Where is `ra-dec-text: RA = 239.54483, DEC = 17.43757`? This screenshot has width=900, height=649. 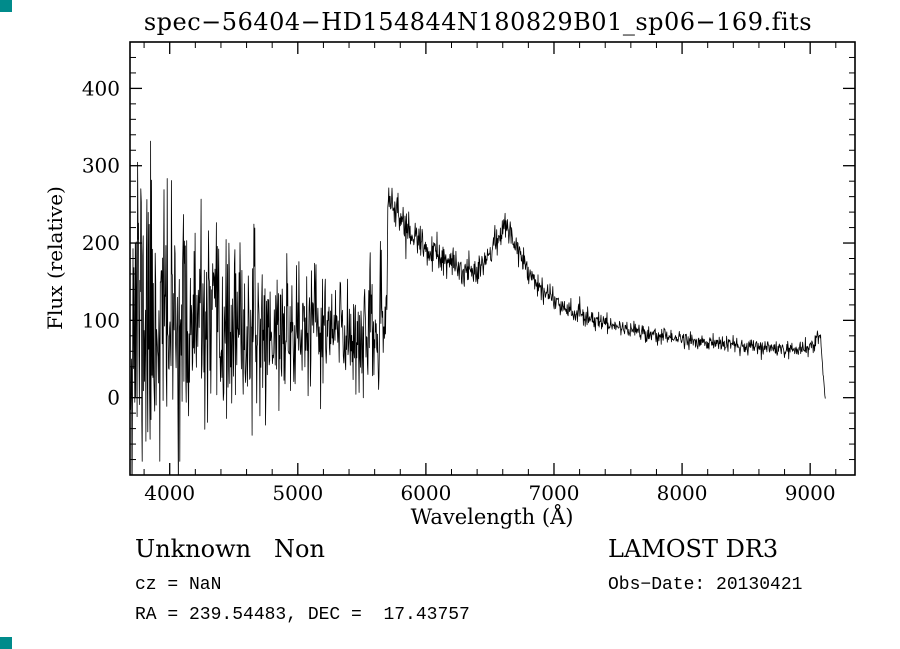
ra-dec-text: RA = 239.54483, DEC = 17.43757 is located at coordinates (302, 615).